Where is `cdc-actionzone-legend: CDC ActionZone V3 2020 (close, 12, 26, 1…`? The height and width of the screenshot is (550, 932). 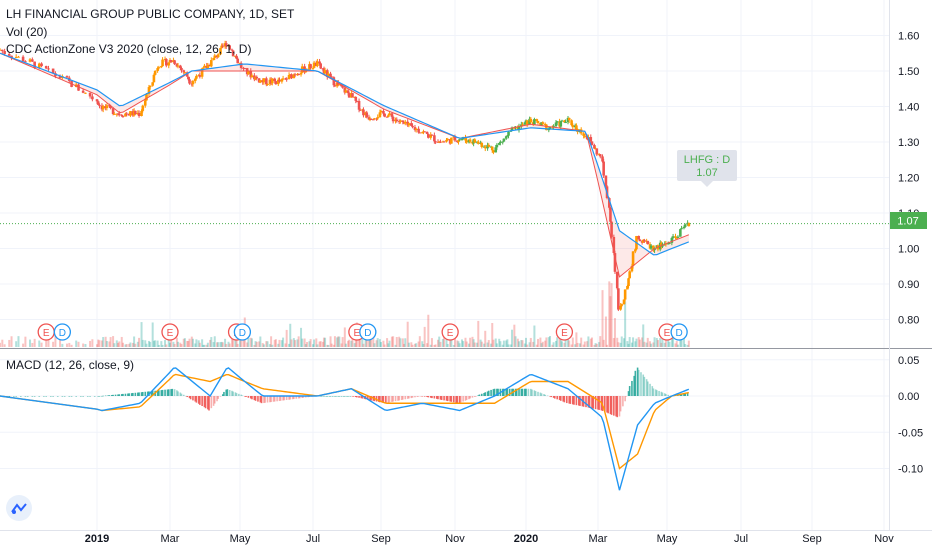 cdc-actionzone-legend: CDC ActionZone V3 2020 (close, 12, 26, 1… is located at coordinates (129, 49).